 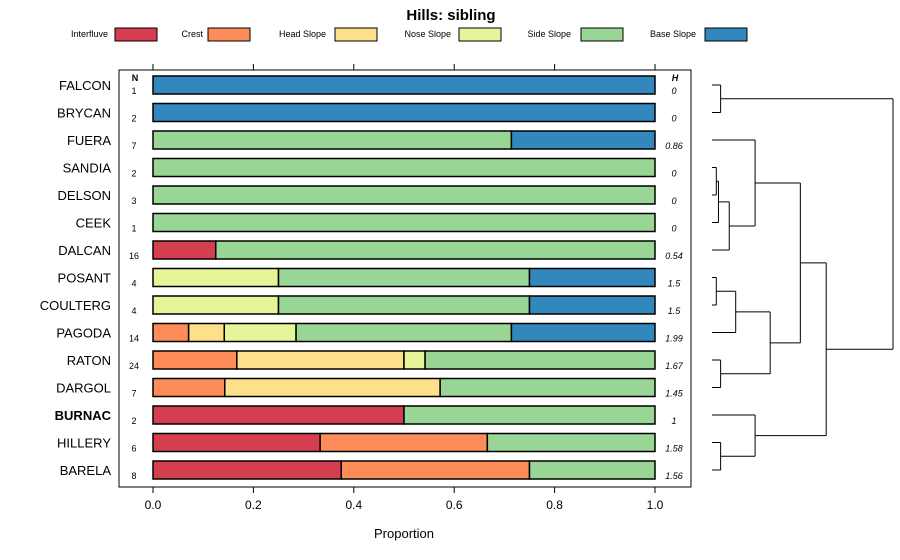 I want to click on row-label: POSANT, so click(x=85, y=278).